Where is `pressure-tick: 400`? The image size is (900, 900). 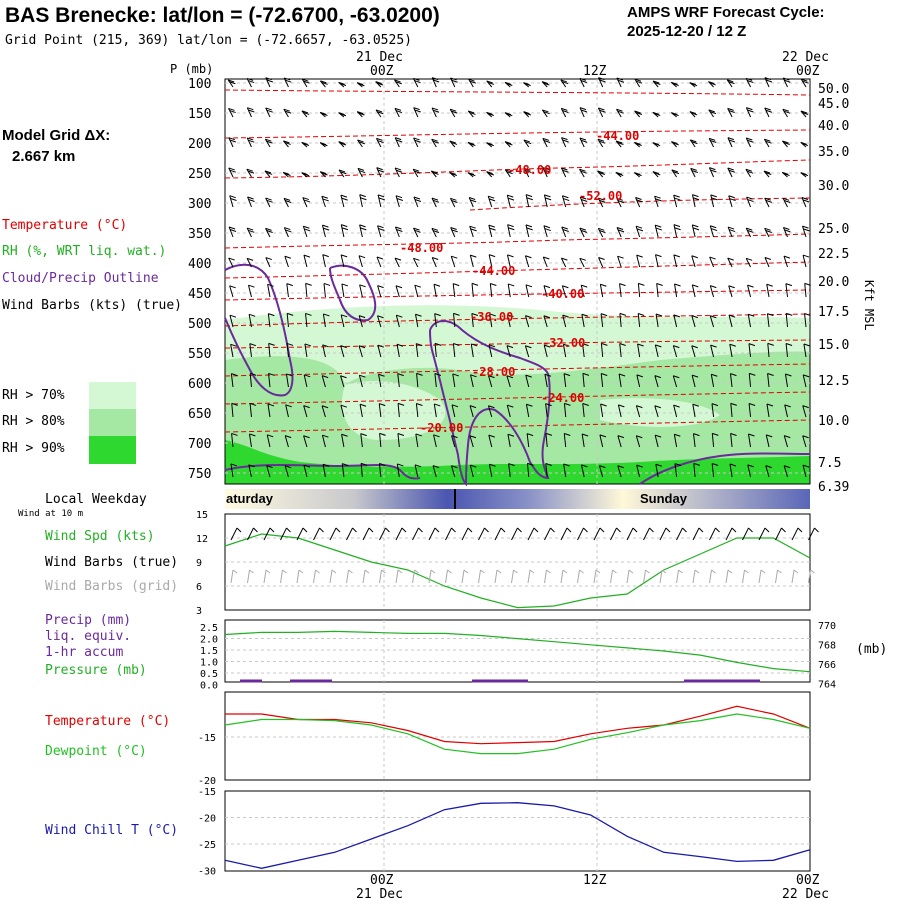
pressure-tick: 400 is located at coordinates (199, 264).